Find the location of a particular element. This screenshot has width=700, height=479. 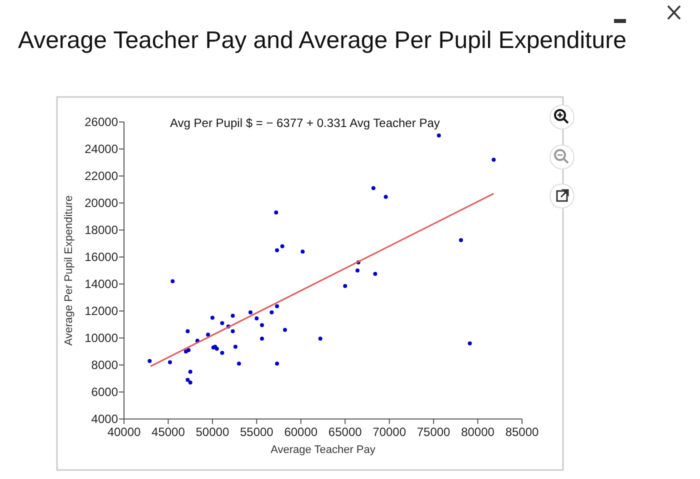

y-tick-label: 14000 is located at coordinates (101, 284).